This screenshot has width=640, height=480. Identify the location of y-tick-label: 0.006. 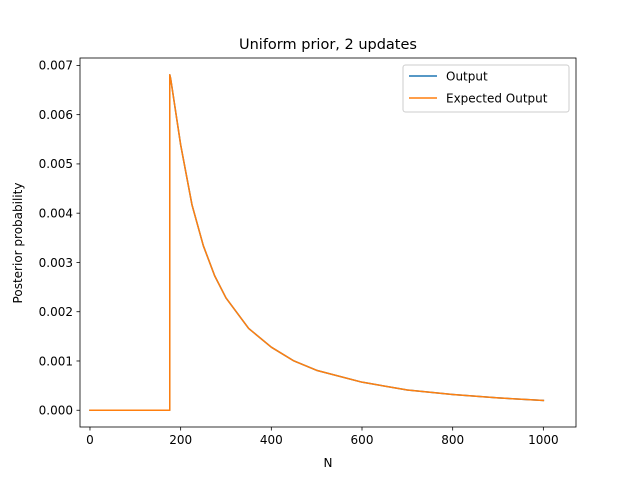
(56, 115).